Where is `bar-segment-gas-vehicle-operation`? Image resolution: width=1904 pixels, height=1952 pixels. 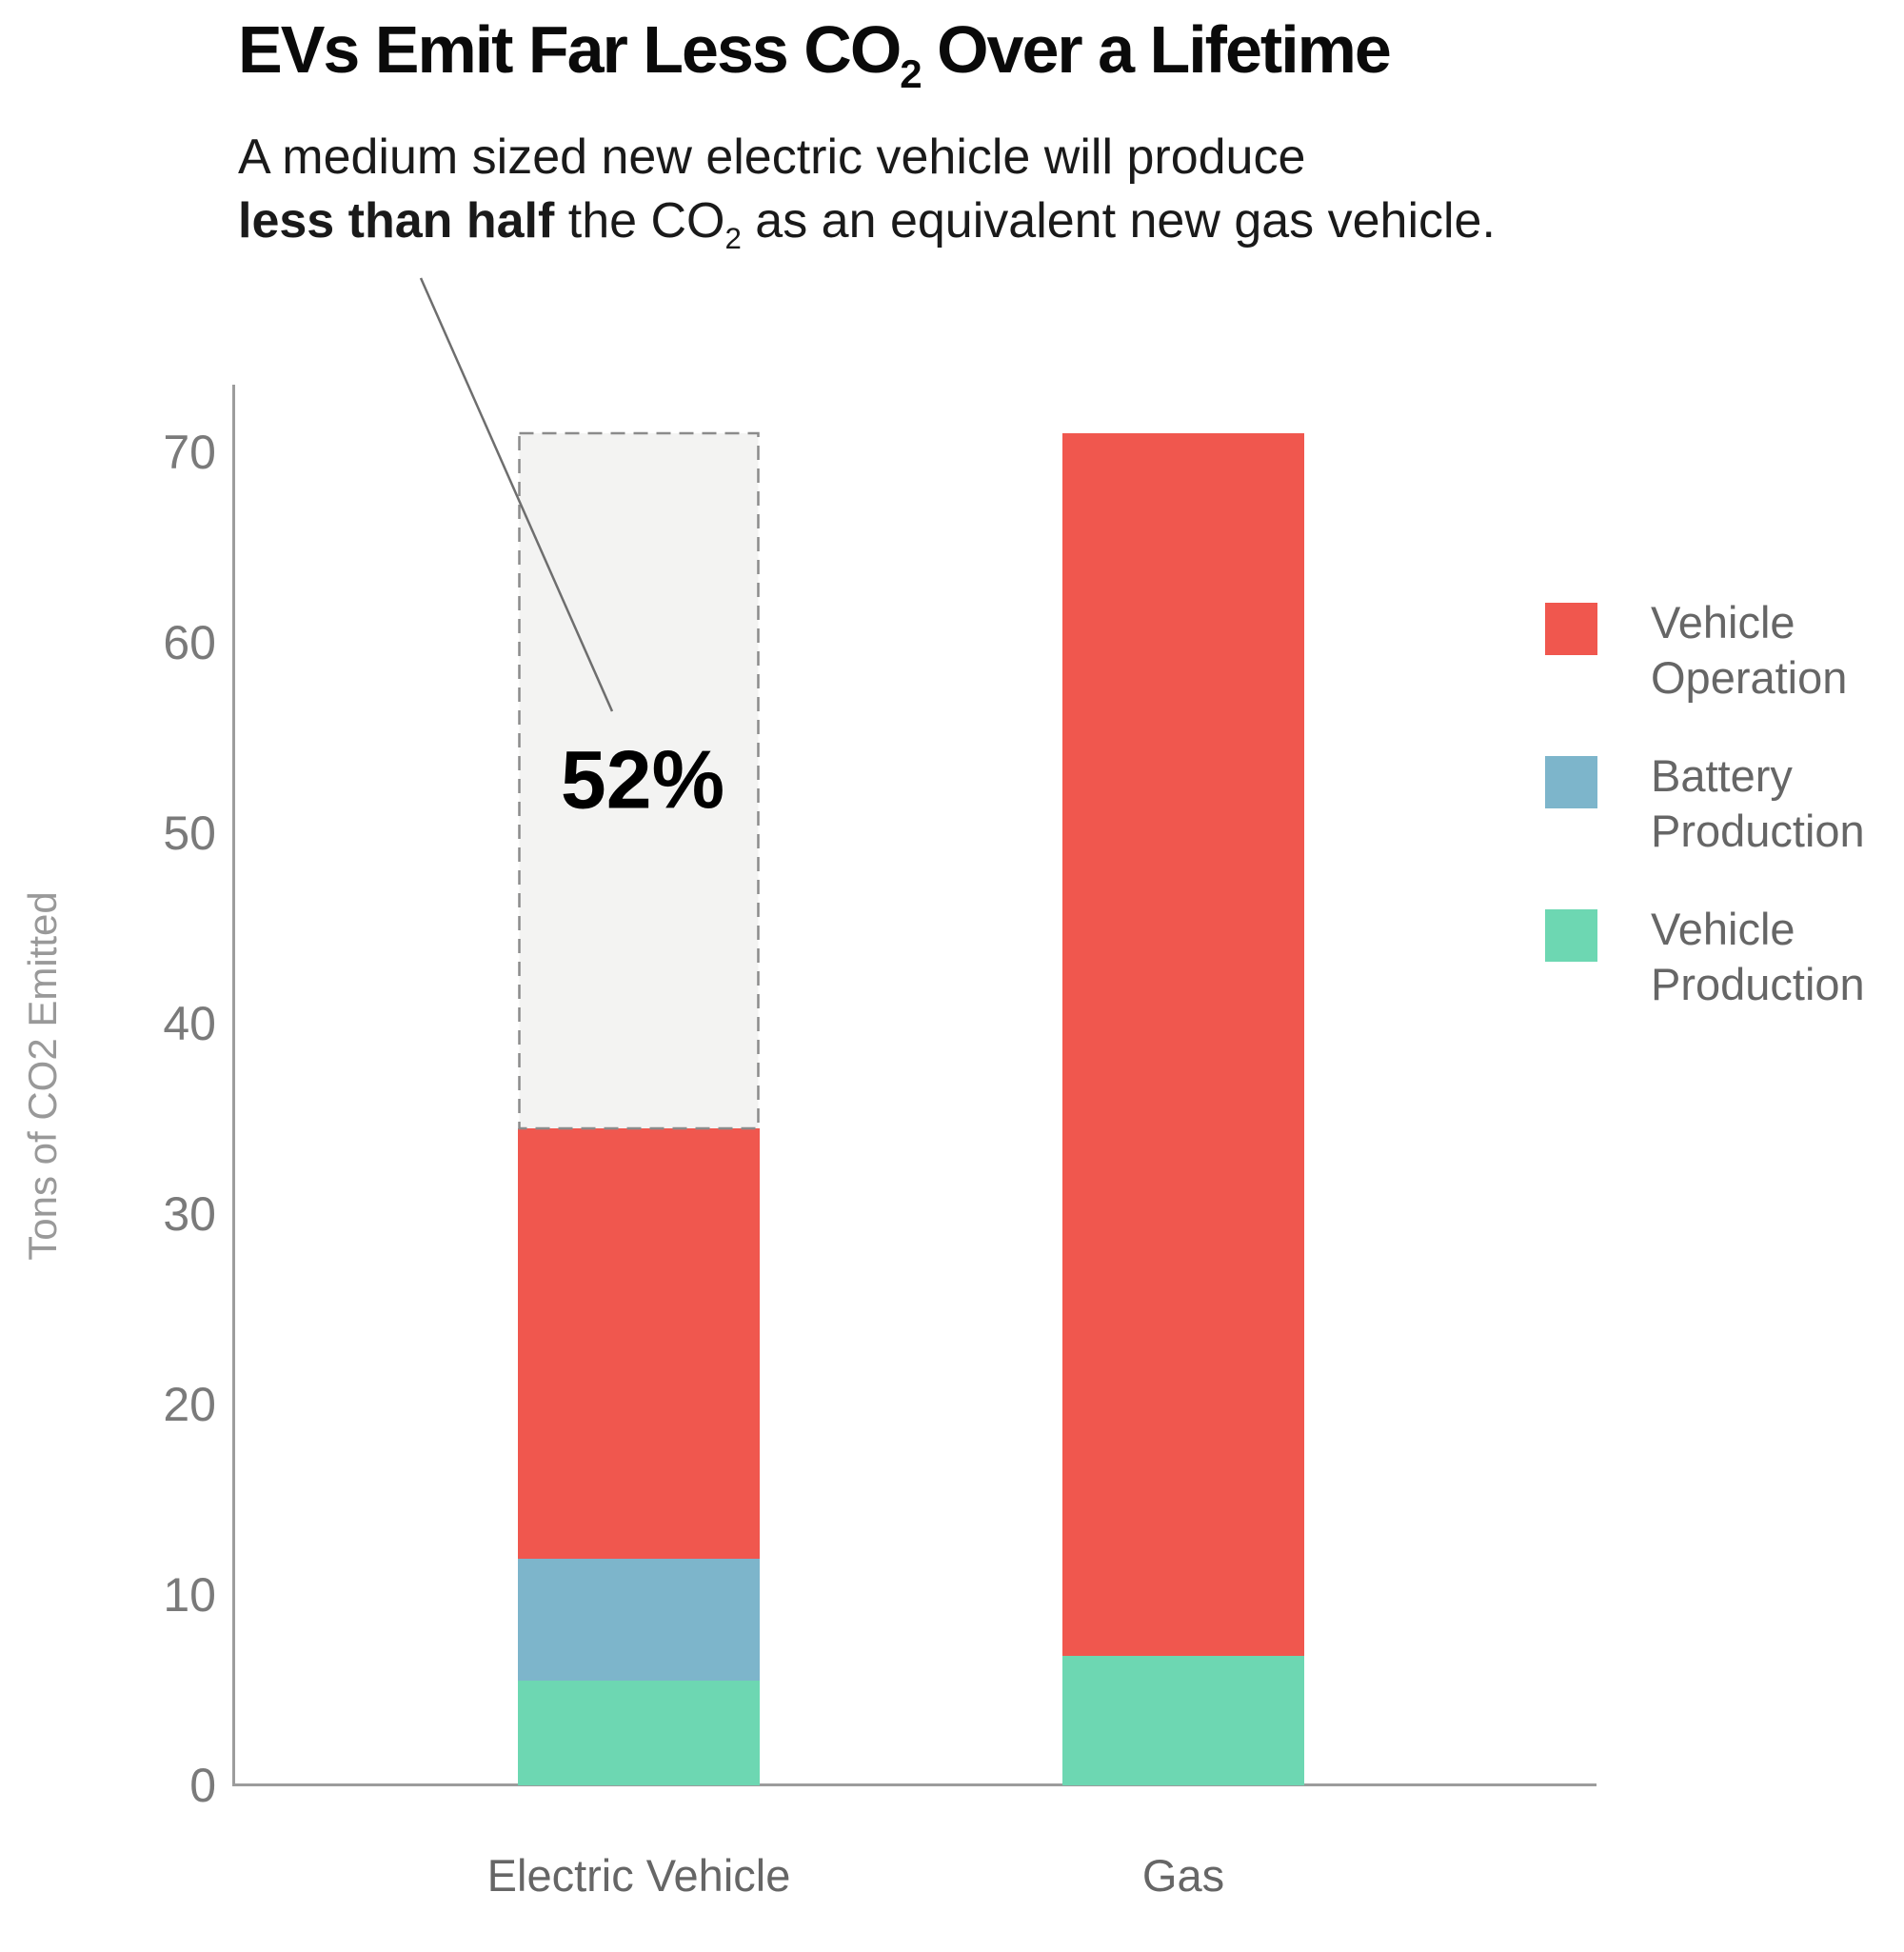
bar-segment-gas-vehicle-operation is located at coordinates (1183, 1044).